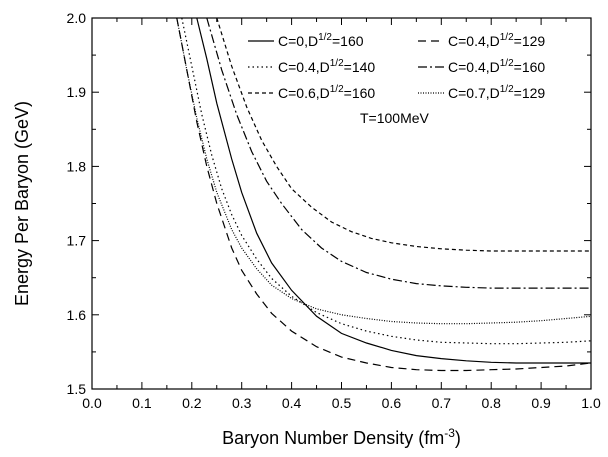 The height and width of the screenshot is (457, 608). What do you see at coordinates (77, 315) in the screenshot?
I see `y-tick-label: 1.6` at bounding box center [77, 315].